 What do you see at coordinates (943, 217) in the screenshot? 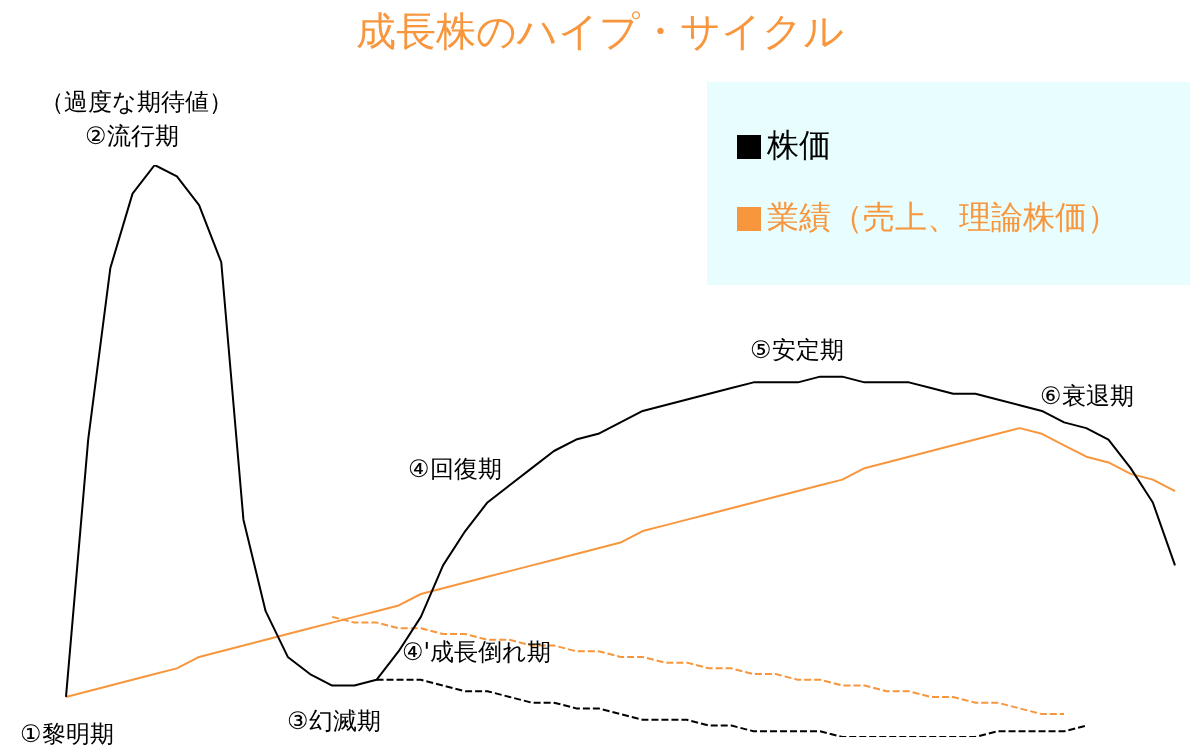
I see `legend-label: 業績（売上、理論株価）` at bounding box center [943, 217].